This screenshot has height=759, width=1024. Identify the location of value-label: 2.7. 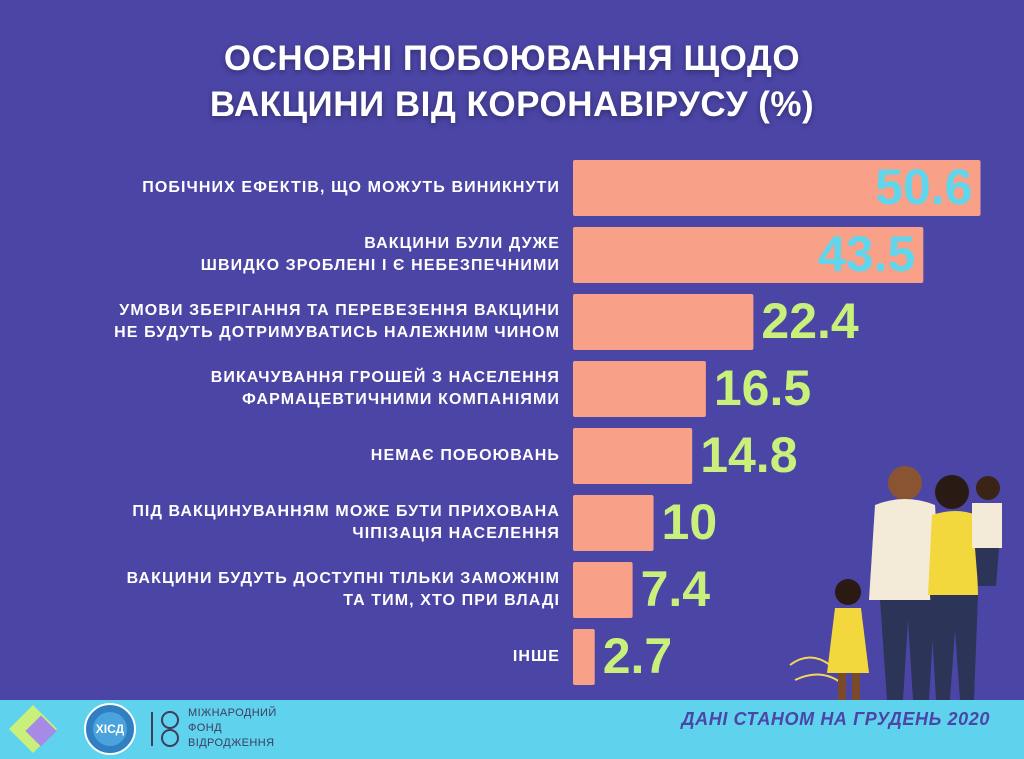
(638, 656).